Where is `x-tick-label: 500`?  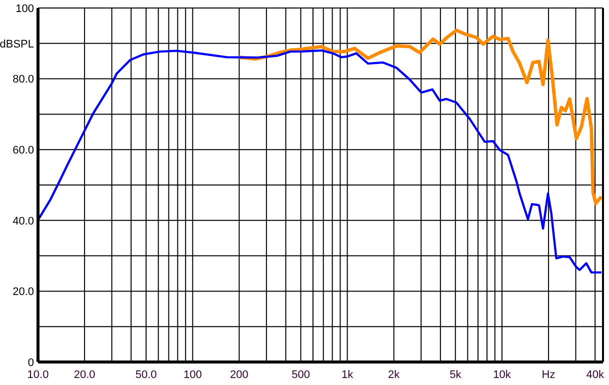
x-tick-label: 500 is located at coordinates (301, 374).